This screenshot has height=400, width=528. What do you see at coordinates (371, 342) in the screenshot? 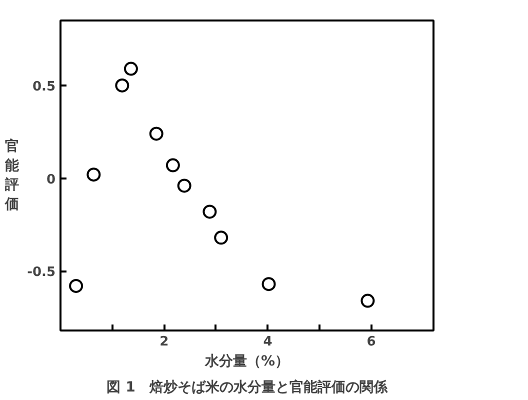
I see `x-tick-label: 6` at bounding box center [371, 342].